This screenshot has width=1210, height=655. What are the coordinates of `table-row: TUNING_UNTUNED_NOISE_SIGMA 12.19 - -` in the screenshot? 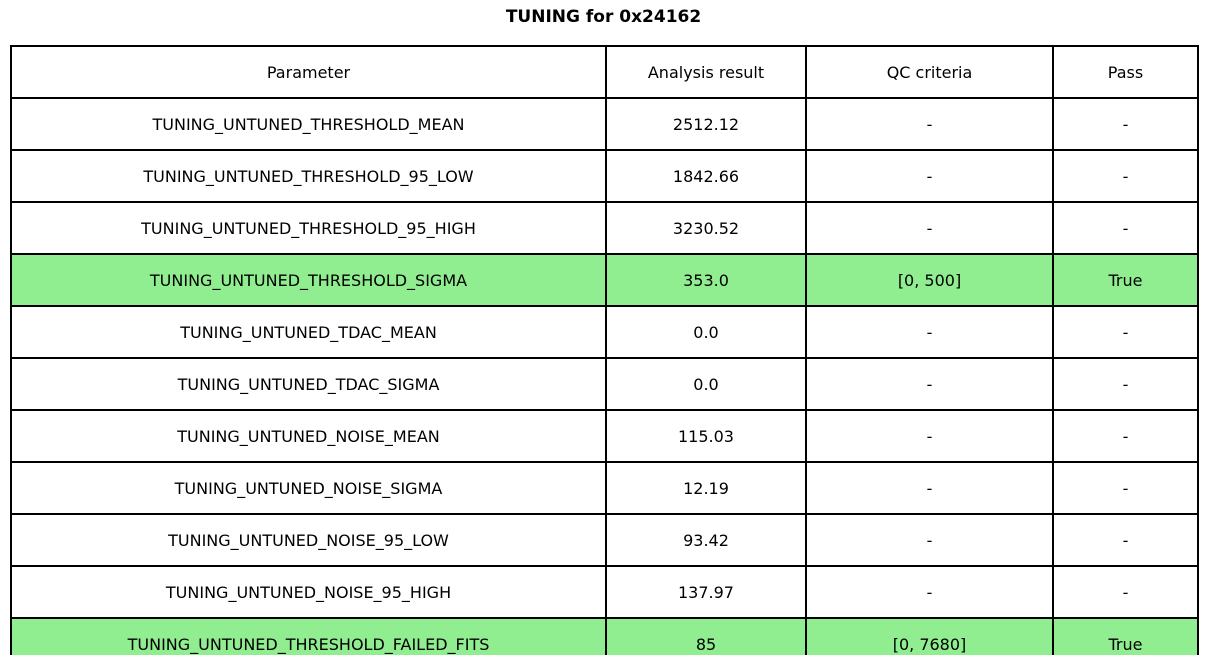 It's located at (604, 488).